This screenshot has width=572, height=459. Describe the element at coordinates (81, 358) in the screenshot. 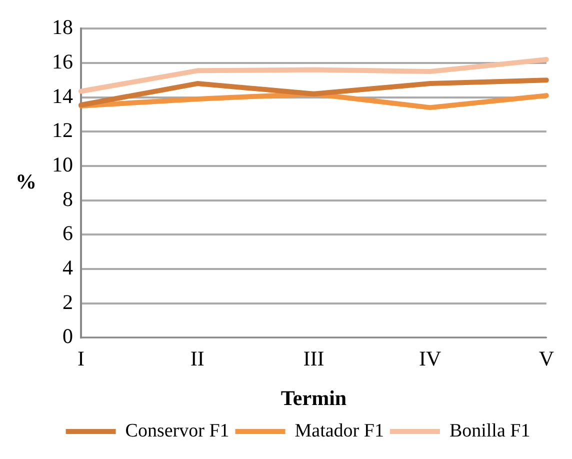

I see `x-tick-label: I` at that location.